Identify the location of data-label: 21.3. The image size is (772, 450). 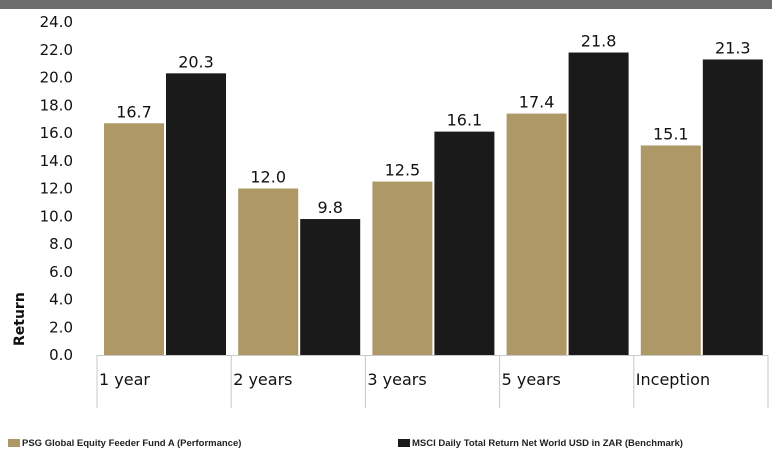
(733, 47).